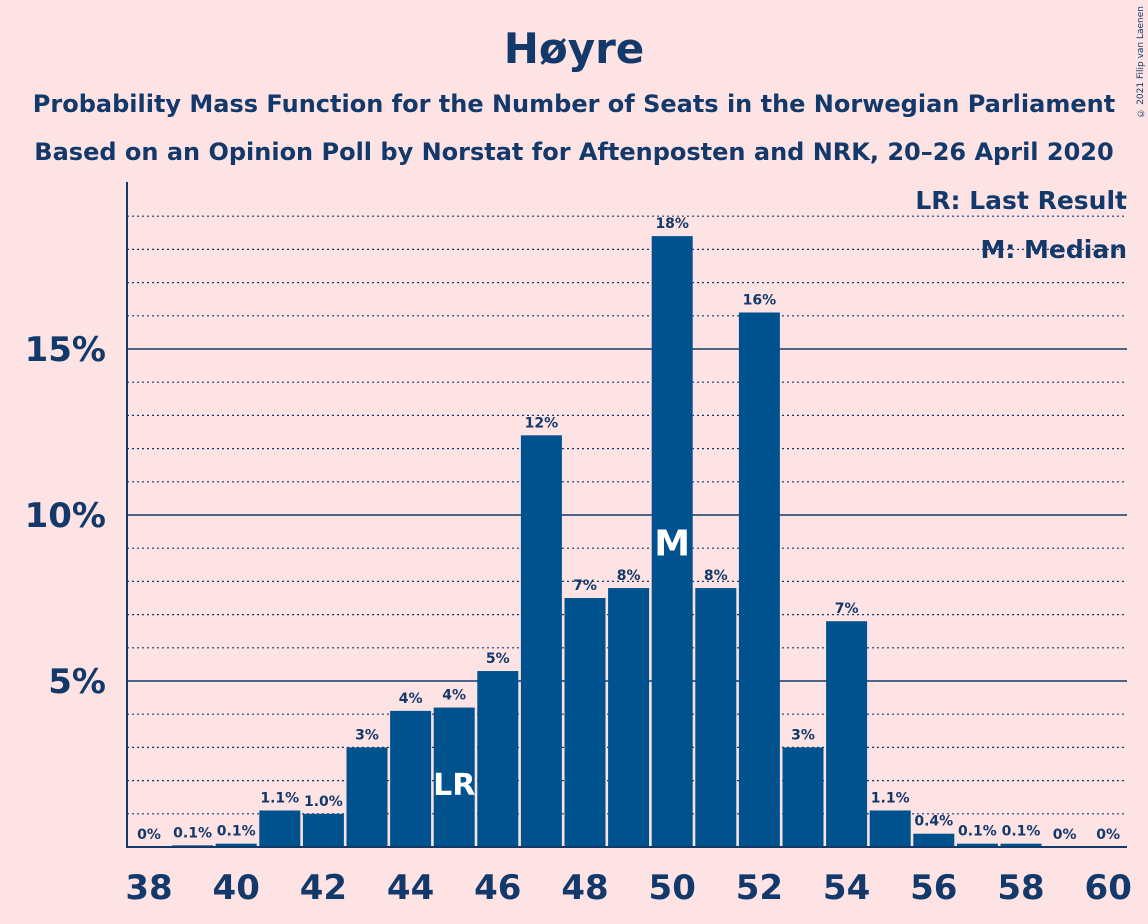  Describe the element at coordinates (847, 609) in the screenshot. I see `bar-label-seats-54: 7%` at that location.